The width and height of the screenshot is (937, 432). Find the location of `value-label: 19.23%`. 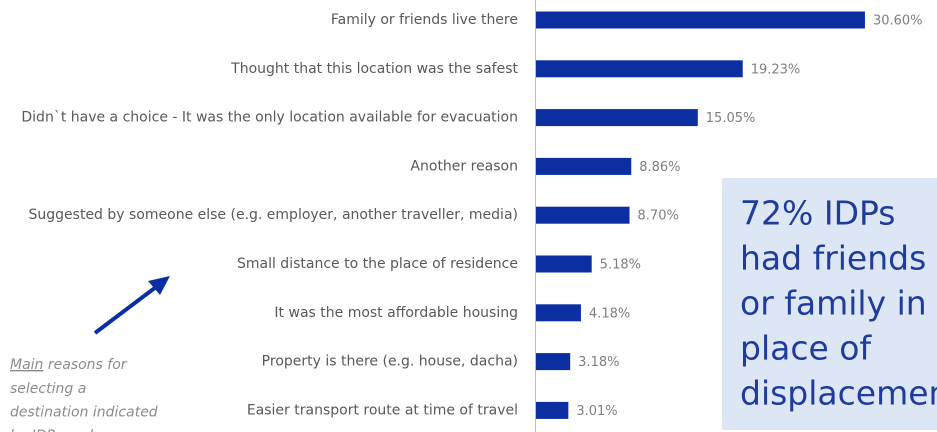

value-label: 19.23% is located at coordinates (776, 69).